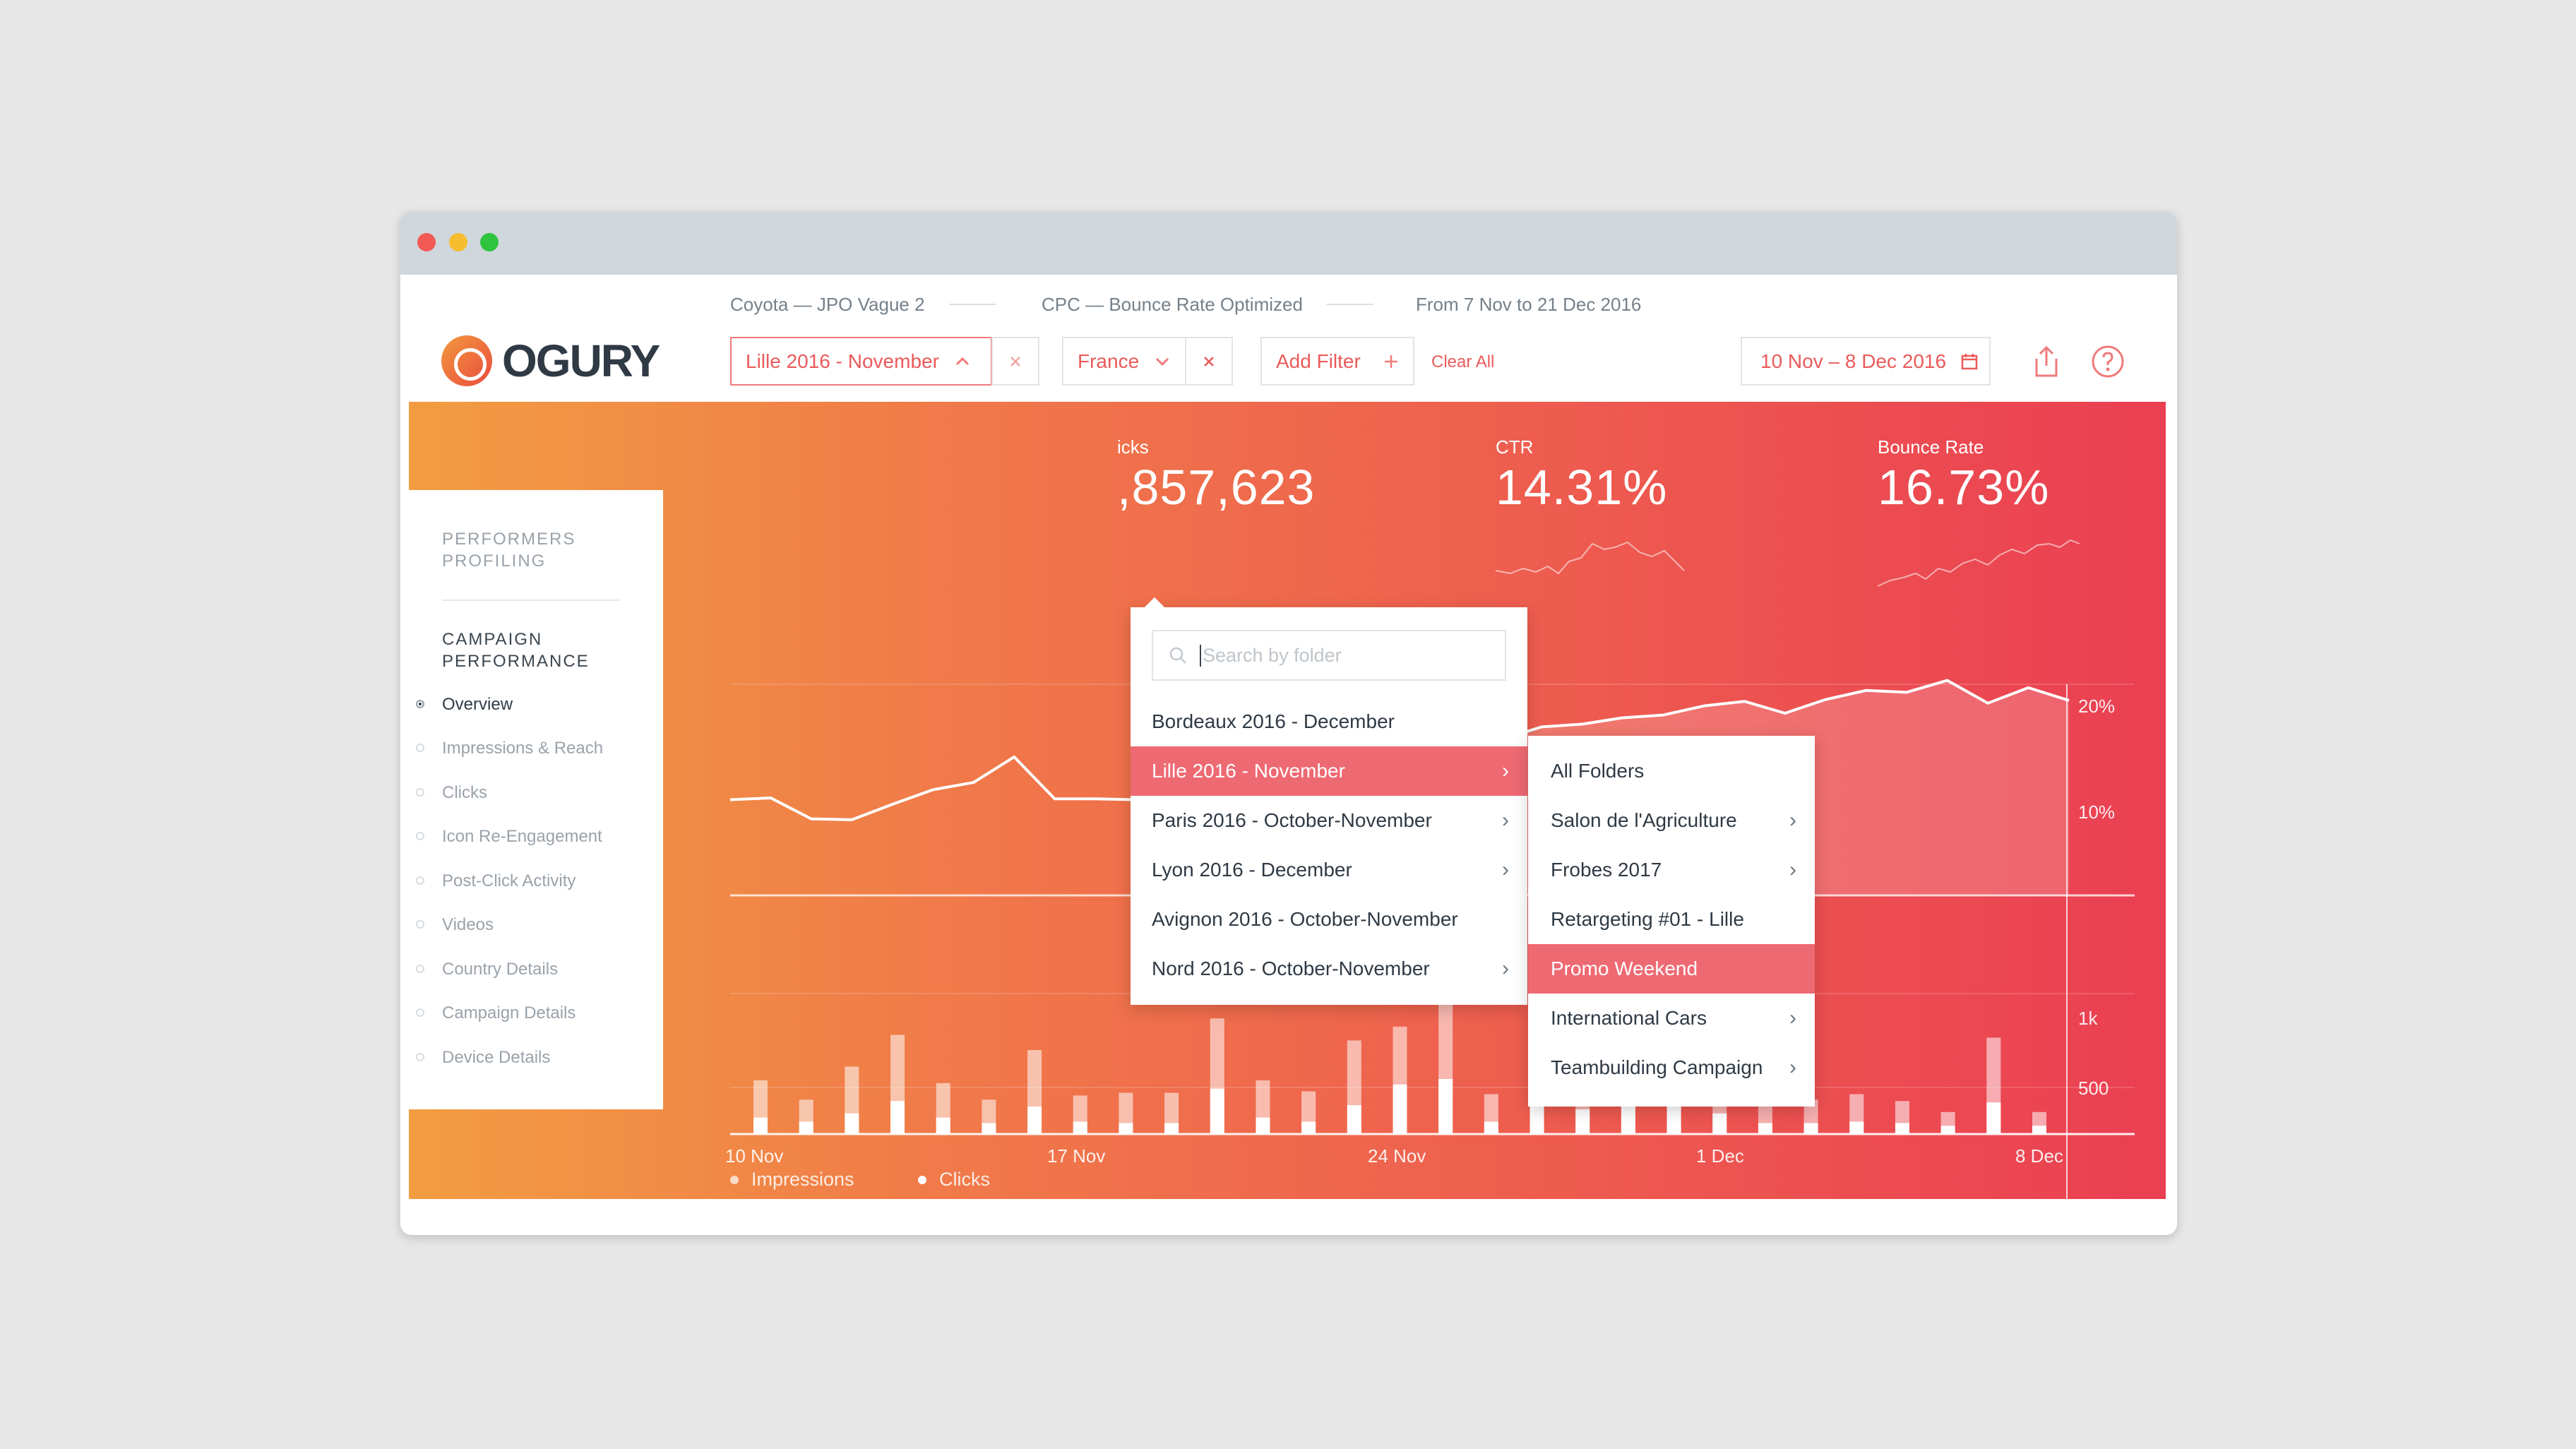  What do you see at coordinates (2108, 361) in the screenshot?
I see `help-icon` at bounding box center [2108, 361].